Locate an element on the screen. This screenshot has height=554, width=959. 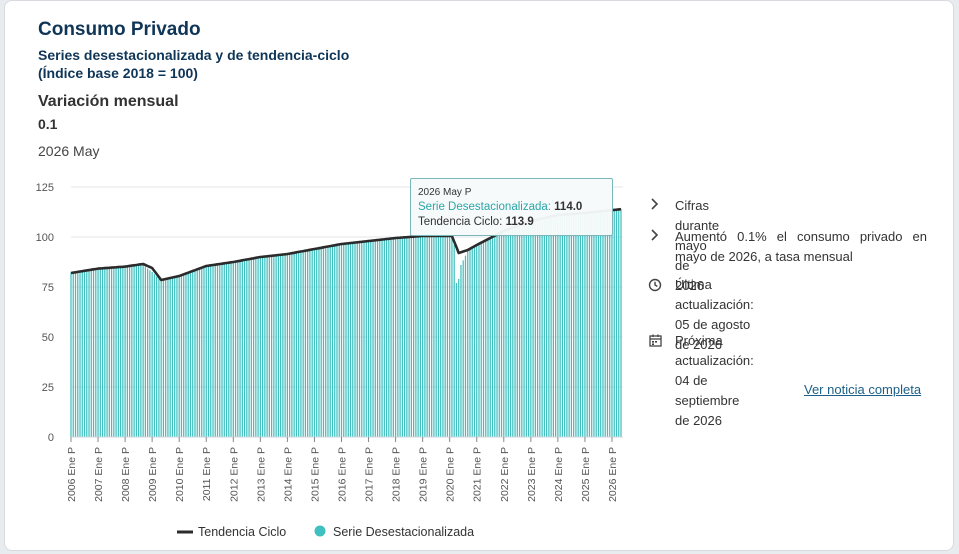
legend-trend-label: Tendencia Ciclo is located at coordinates (242, 532).